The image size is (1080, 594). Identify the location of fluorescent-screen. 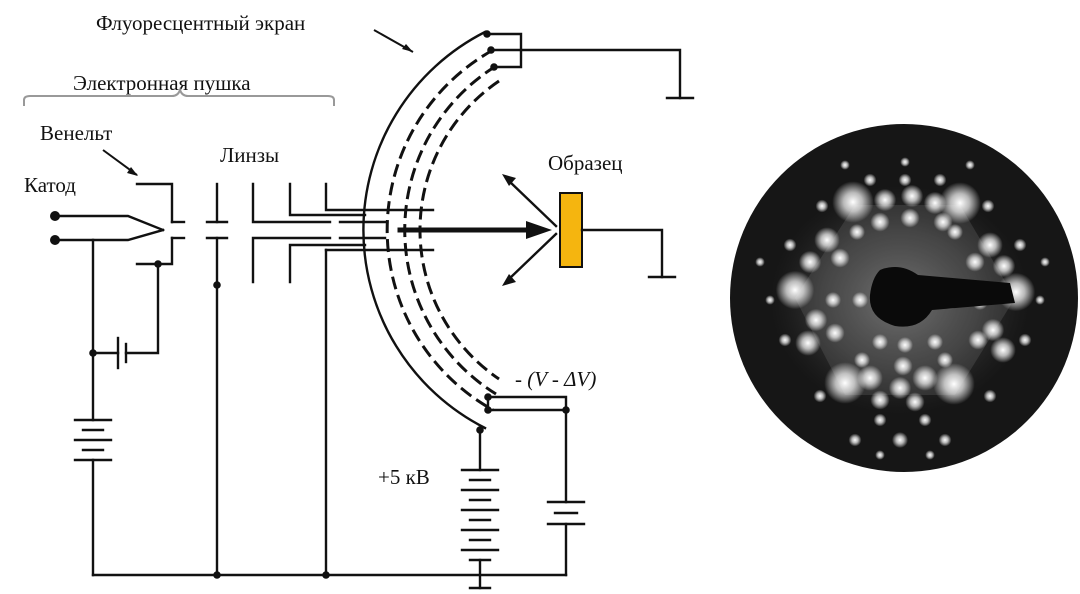
(424, 230).